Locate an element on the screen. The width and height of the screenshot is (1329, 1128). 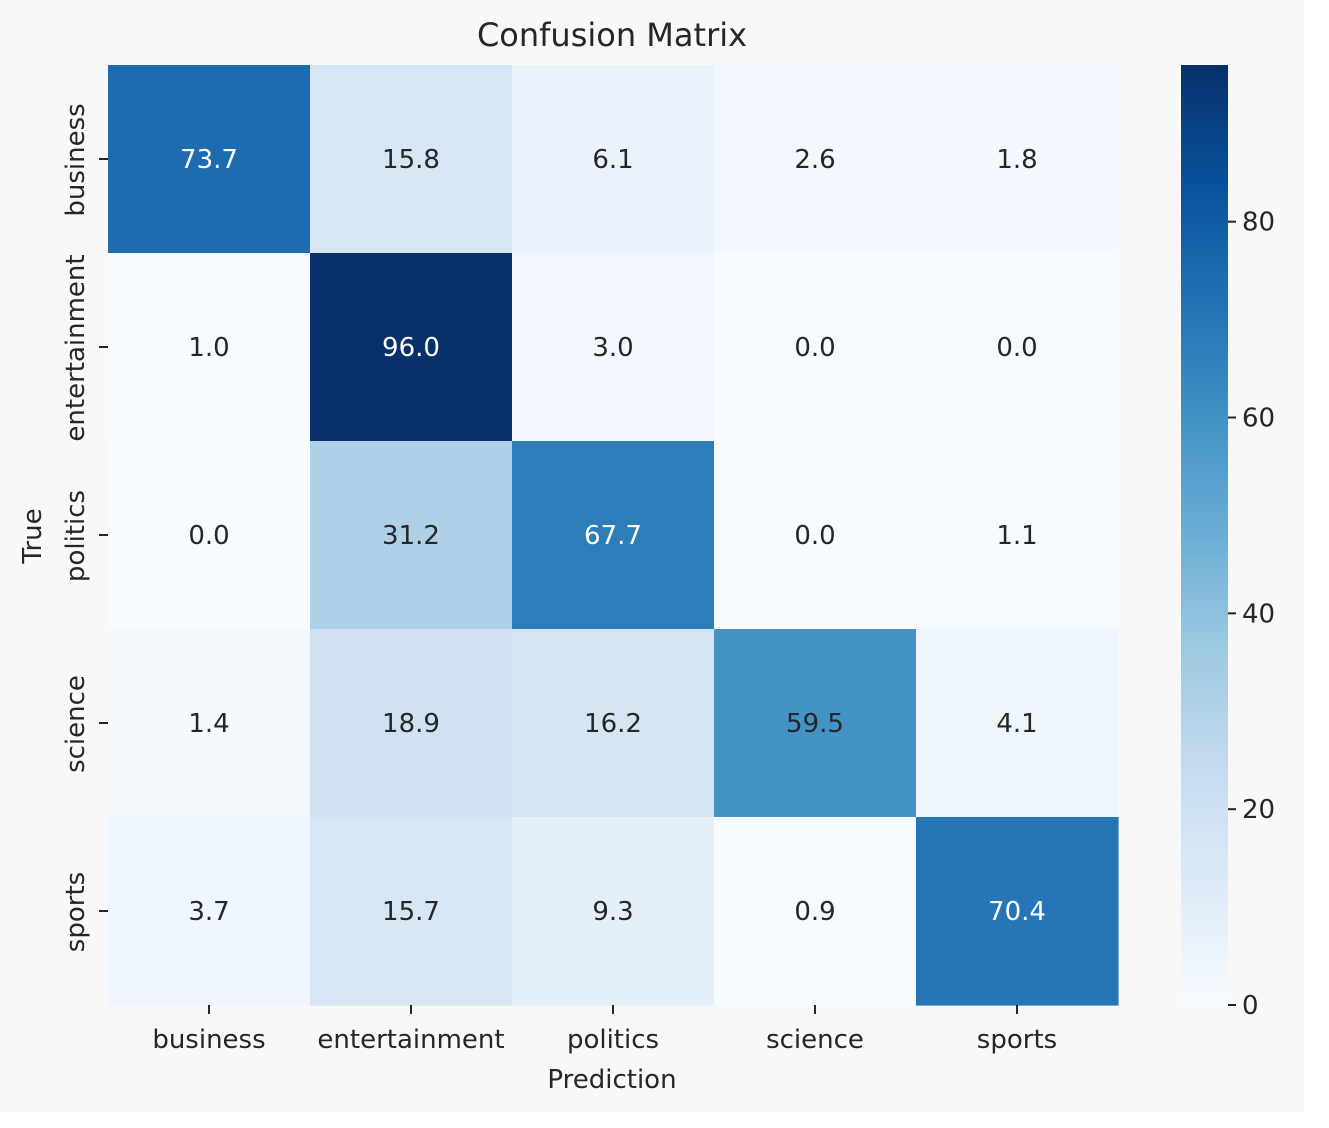
heatmap-cell-label-0-1: 15.8 is located at coordinates (411, 160).